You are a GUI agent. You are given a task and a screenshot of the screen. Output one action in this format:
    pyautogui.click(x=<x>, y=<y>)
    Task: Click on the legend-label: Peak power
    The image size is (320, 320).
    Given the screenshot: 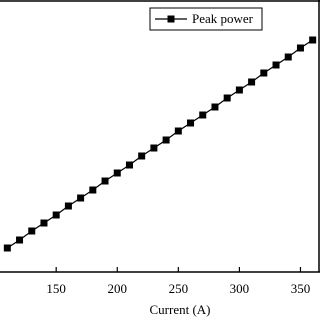 What is the action you would take?
    pyautogui.click(x=223, y=18)
    